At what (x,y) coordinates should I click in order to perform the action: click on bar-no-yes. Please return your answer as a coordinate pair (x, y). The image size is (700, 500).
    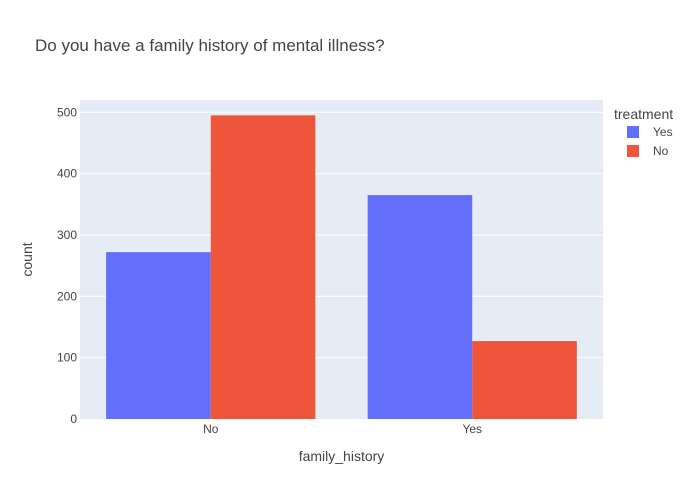
    Looking at the image, I should click on (524, 380).